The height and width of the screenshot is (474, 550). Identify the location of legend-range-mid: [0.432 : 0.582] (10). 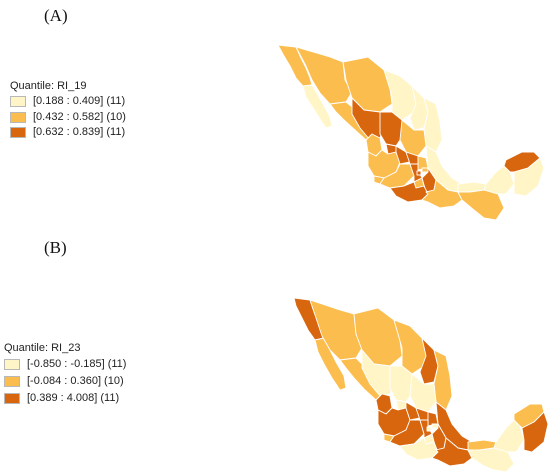
(79, 117).